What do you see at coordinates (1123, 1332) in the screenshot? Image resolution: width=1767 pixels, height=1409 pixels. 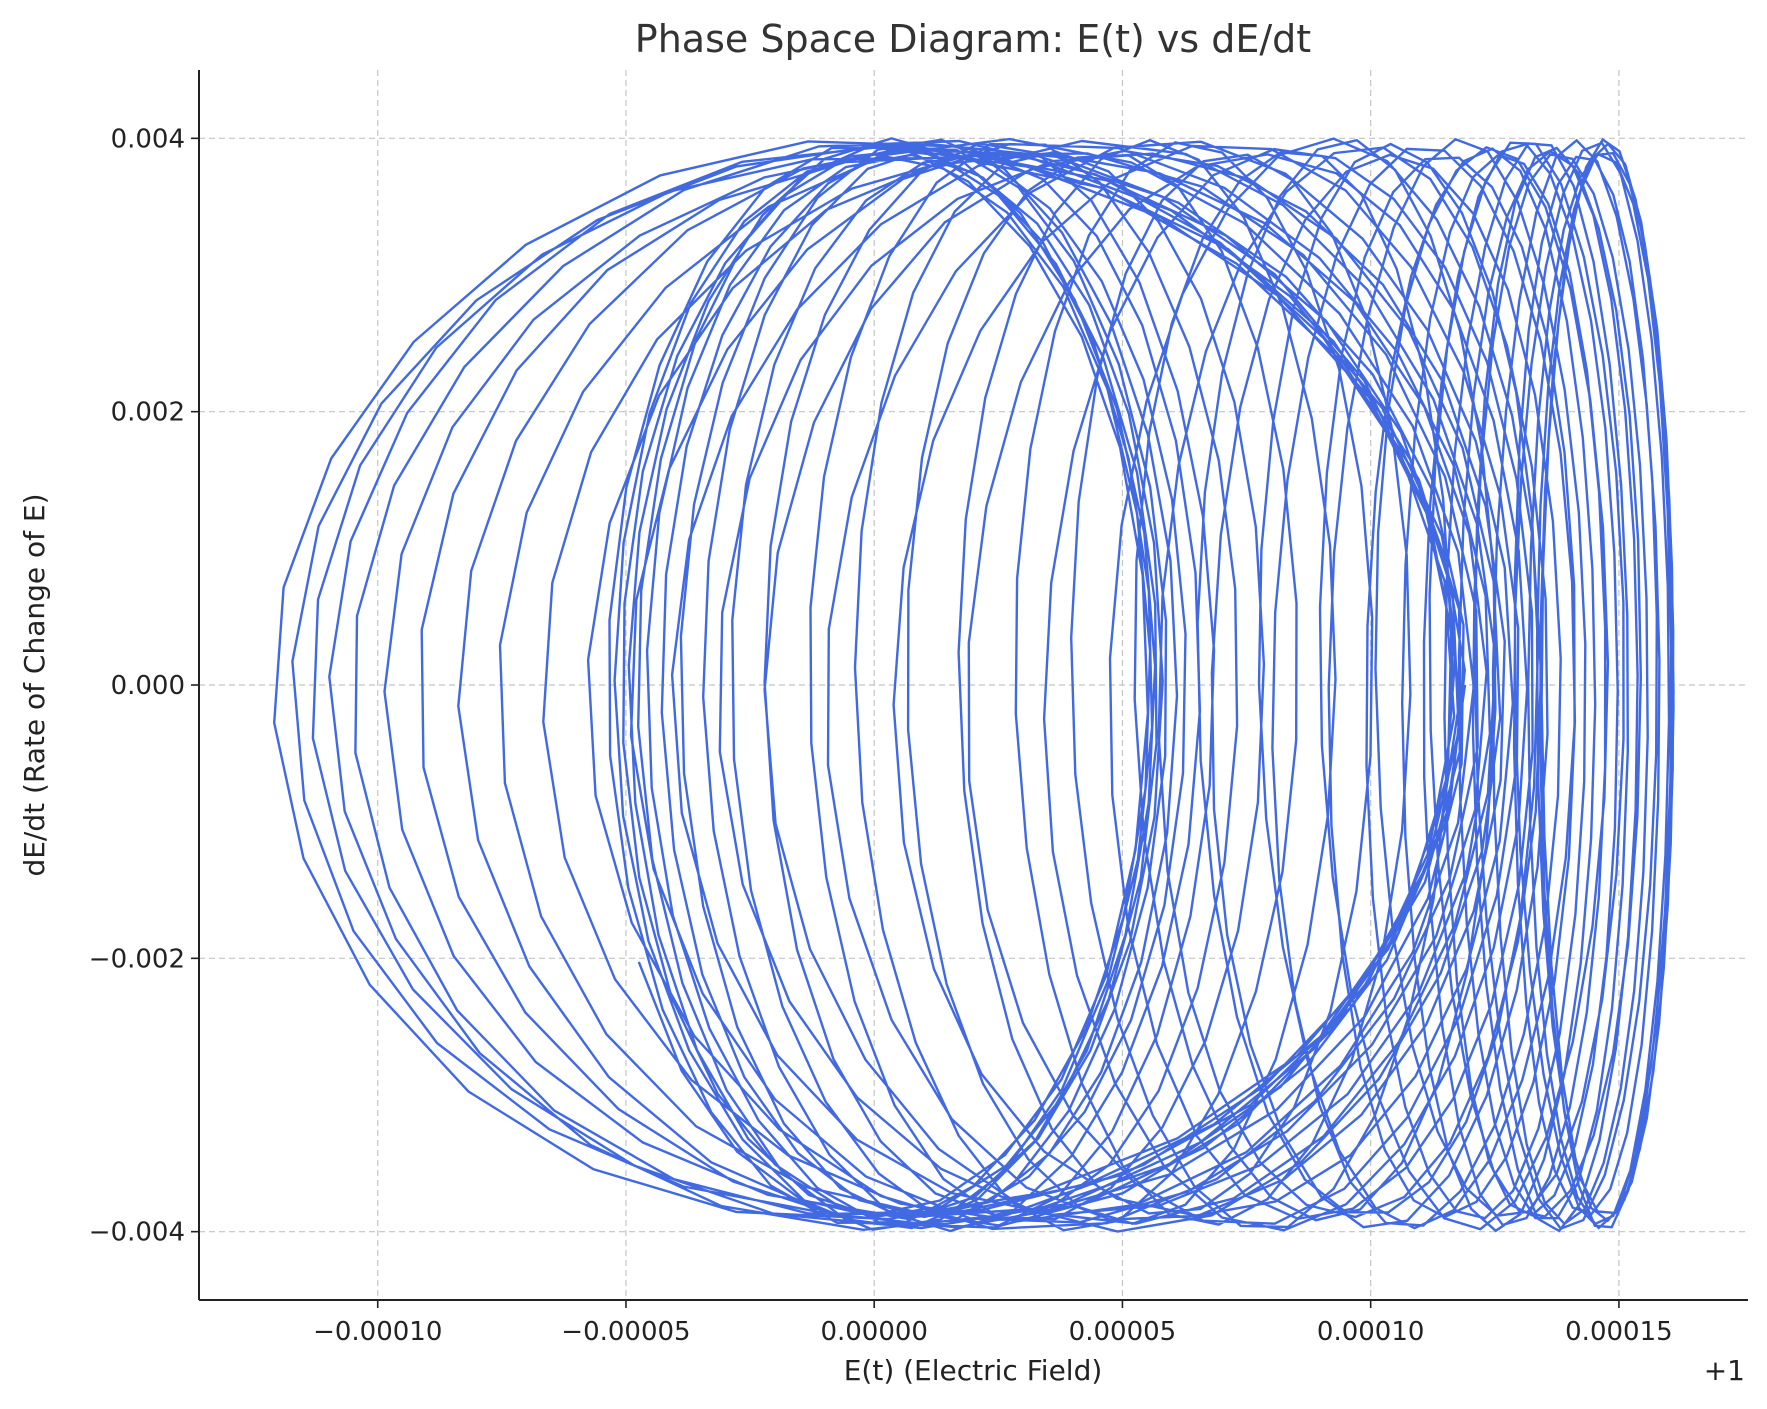 I see `x-tick-label: 0.00005` at bounding box center [1123, 1332].